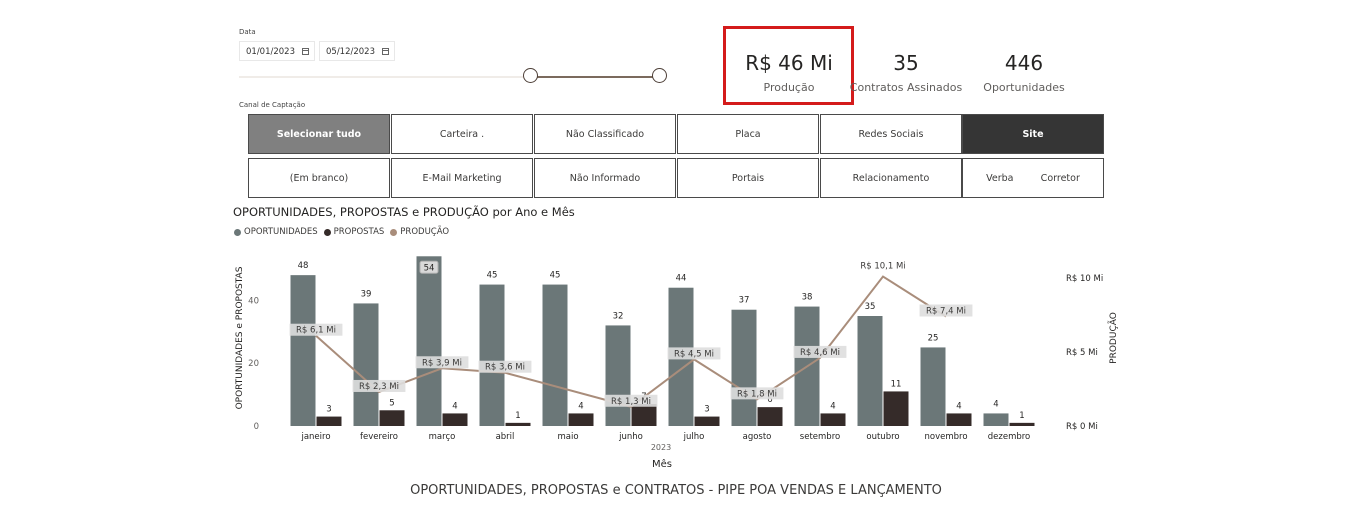 The width and height of the screenshot is (1359, 525). Describe the element at coordinates (694, 354) in the screenshot. I see `production-data-label: R$ 4,5 Mi` at that location.